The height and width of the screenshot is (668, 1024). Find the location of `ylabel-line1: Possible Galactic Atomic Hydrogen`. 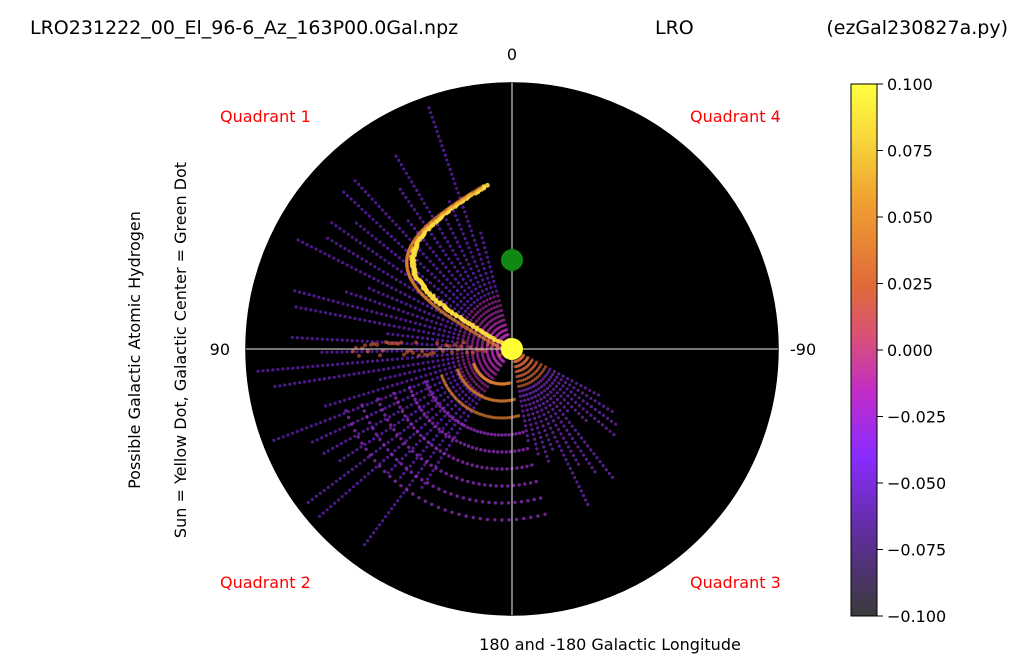

ylabel-line1: Possible Galactic Atomic Hydrogen is located at coordinates (134, 350).